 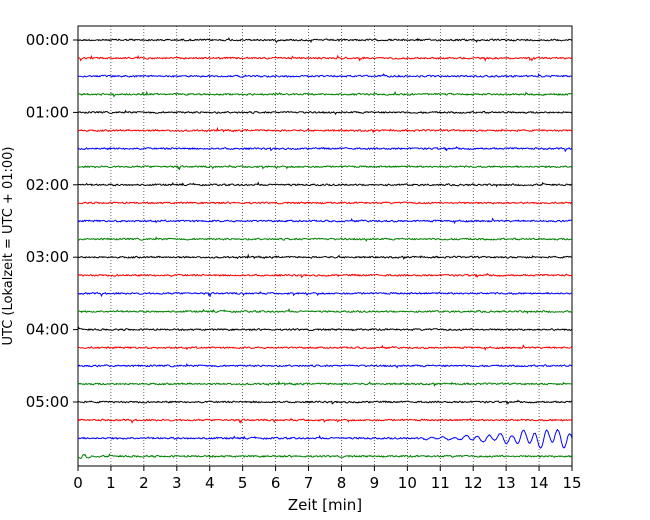 I want to click on x-axis-ticks: 0 1 2 3 4 5 6 7 8 9 10 11 12 13 14 15, so click(x=327, y=479).